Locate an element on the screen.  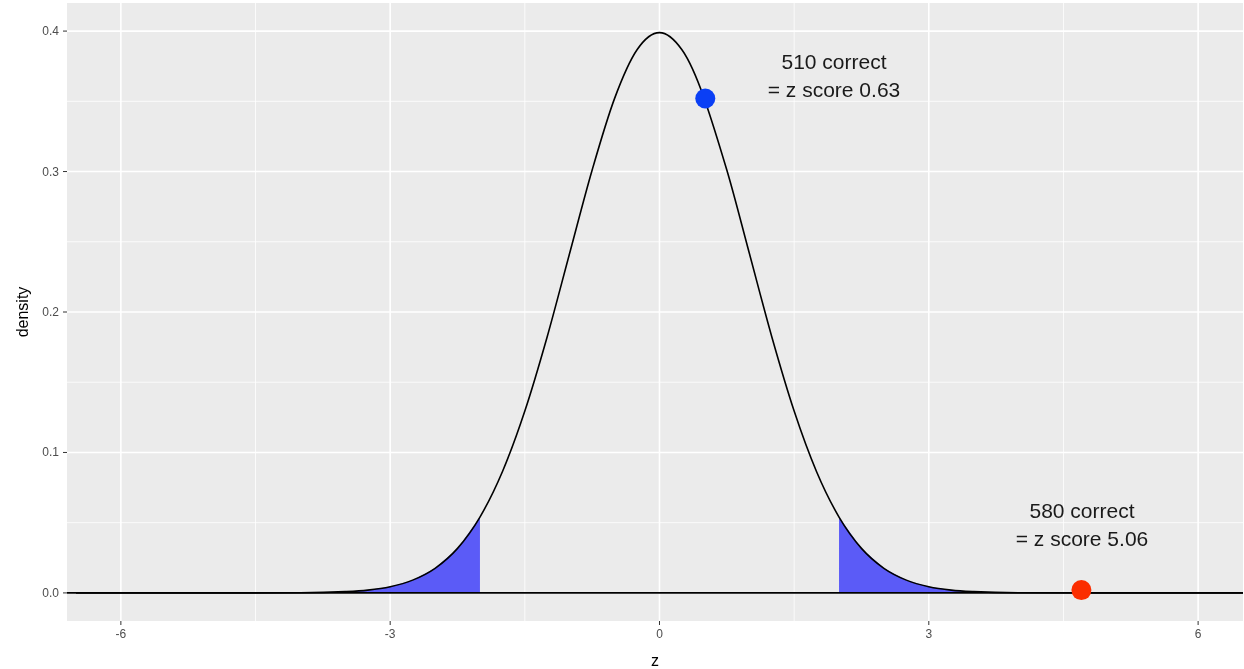
x-axis-title: z is located at coordinates (655, 660).